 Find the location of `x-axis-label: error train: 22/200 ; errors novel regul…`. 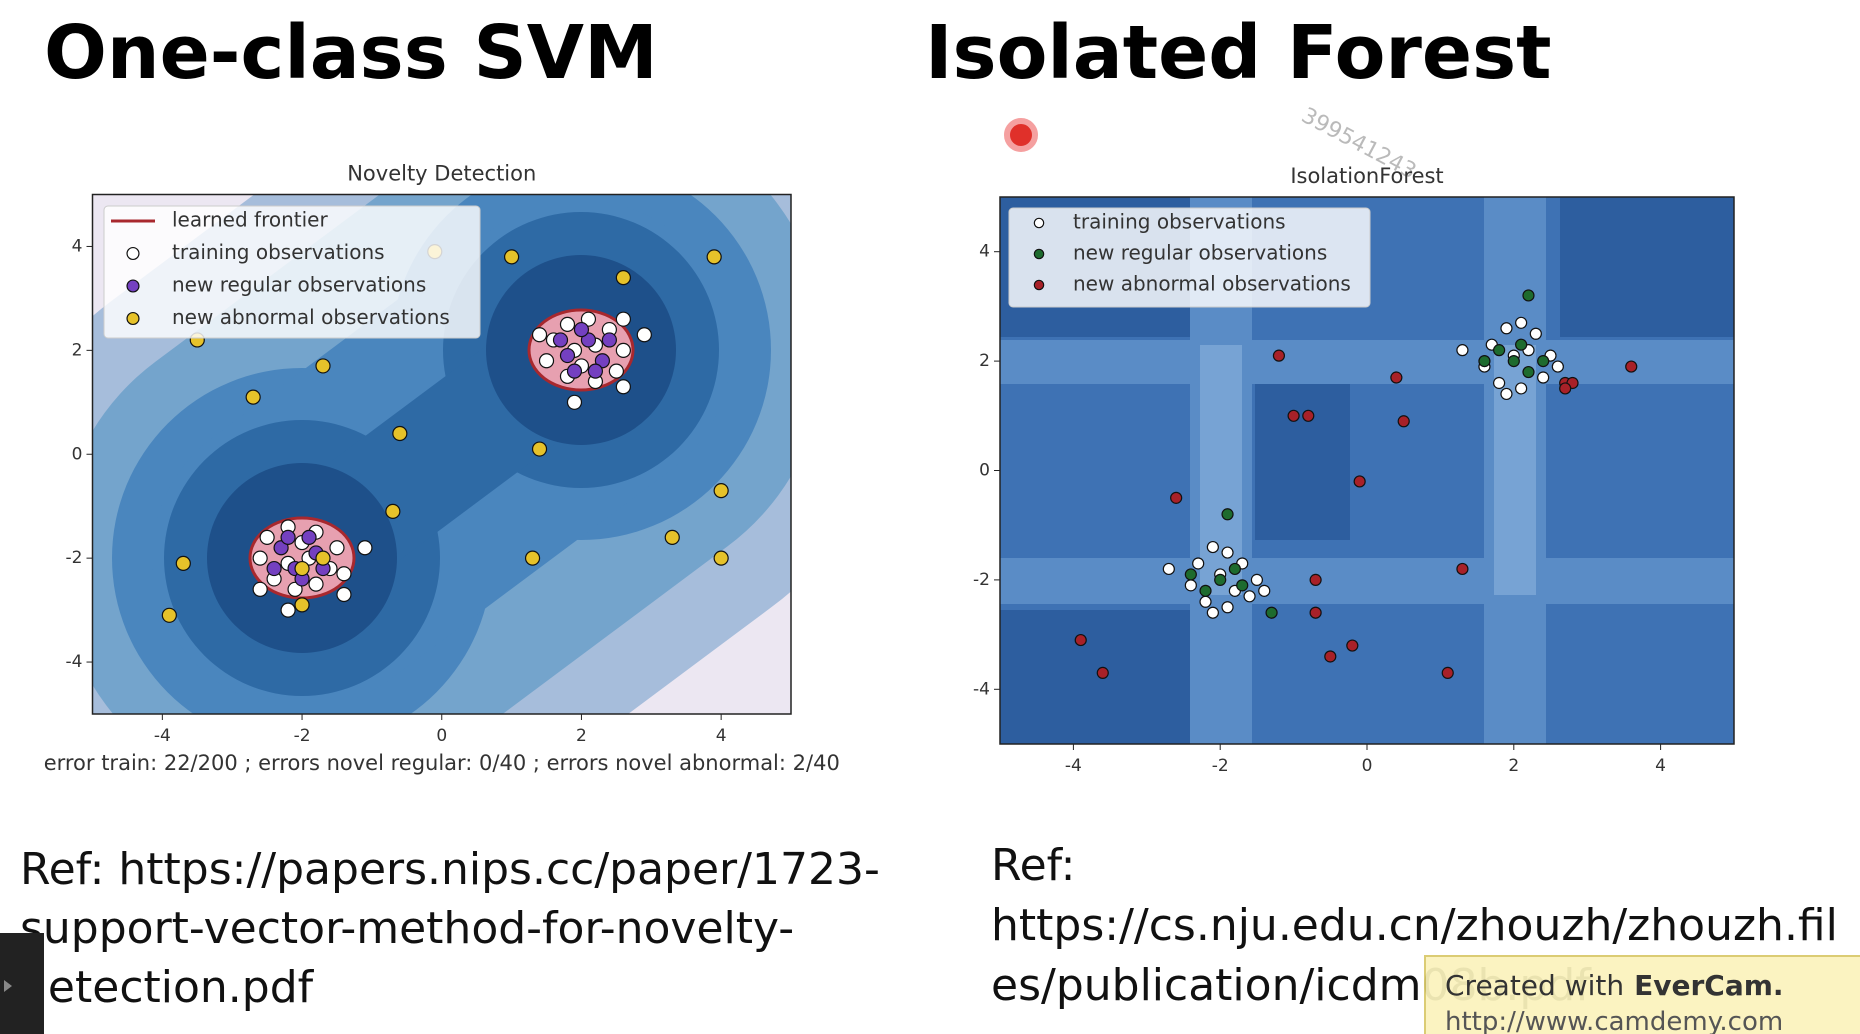

x-axis-label: error train: 22/200 ; errors novel regul… is located at coordinates (442, 763).